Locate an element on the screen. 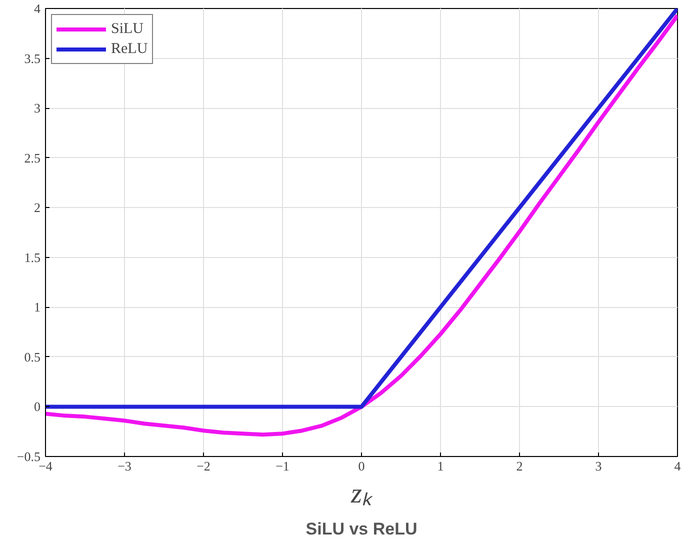 The height and width of the screenshot is (543, 689). x-tick-label: −3 is located at coordinates (125, 466).